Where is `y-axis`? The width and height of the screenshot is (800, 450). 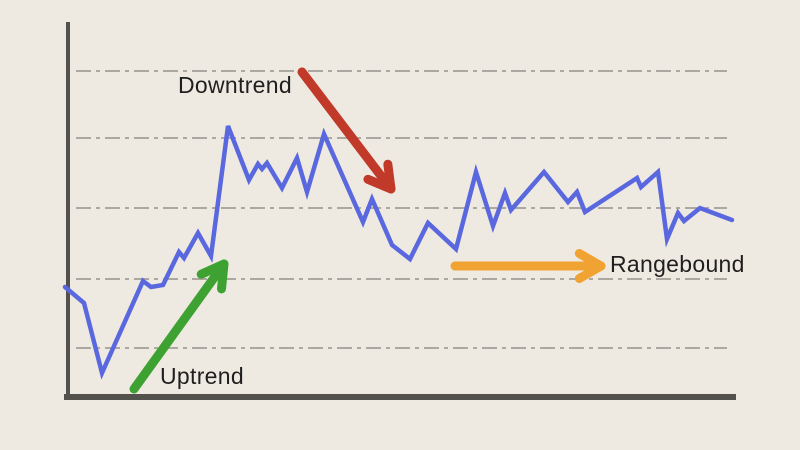 y-axis is located at coordinates (68, 210).